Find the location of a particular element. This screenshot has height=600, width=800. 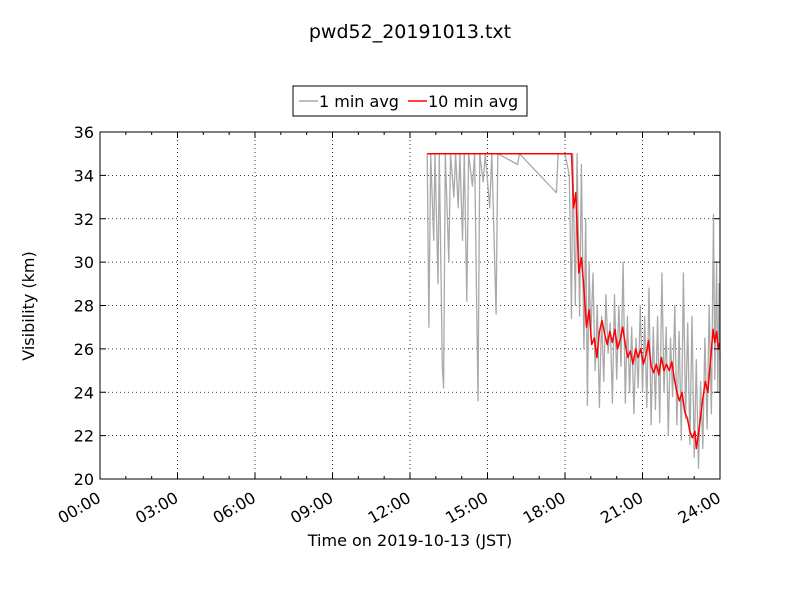

chart-title: pwd52_20191013.txt is located at coordinates (410, 32).